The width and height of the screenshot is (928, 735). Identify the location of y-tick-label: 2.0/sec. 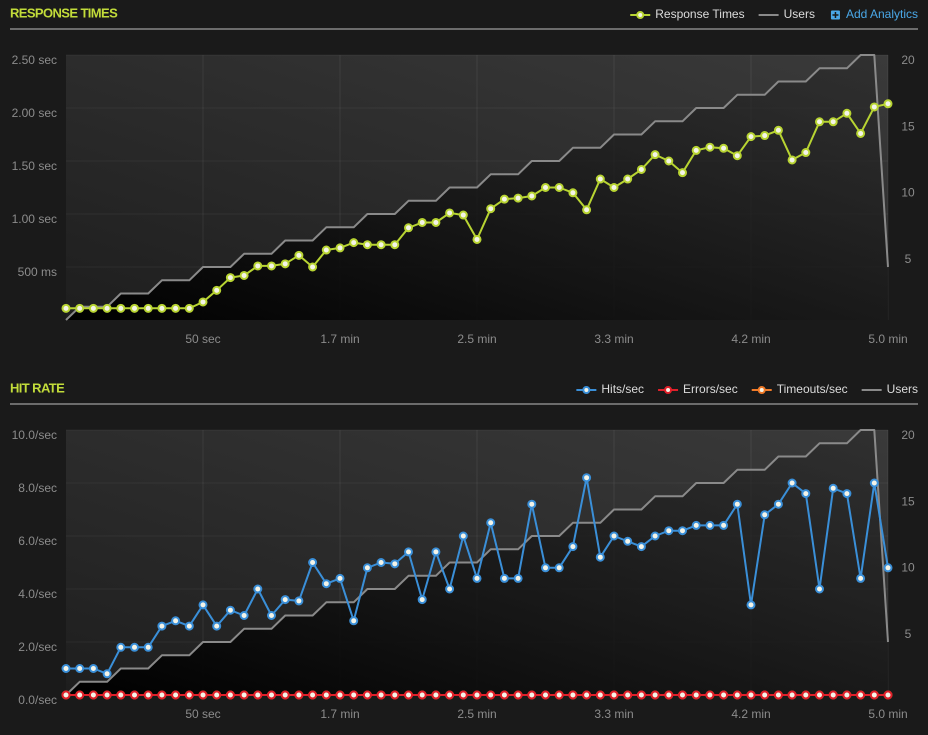
(37, 647).